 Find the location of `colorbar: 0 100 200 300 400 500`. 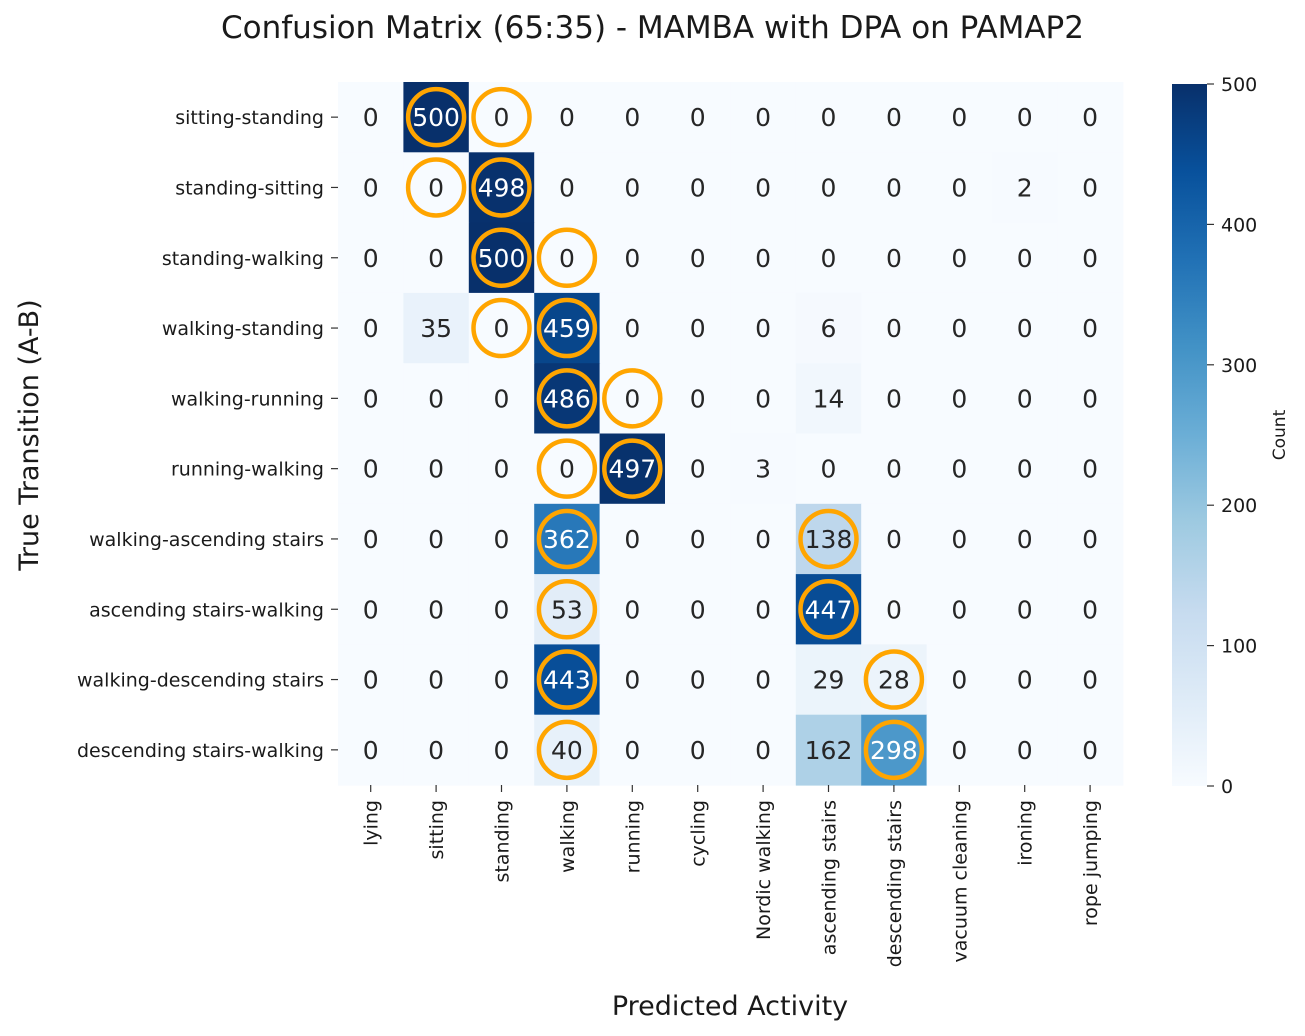

colorbar: 0 100 200 300 400 500 is located at coordinates (1214, 436).